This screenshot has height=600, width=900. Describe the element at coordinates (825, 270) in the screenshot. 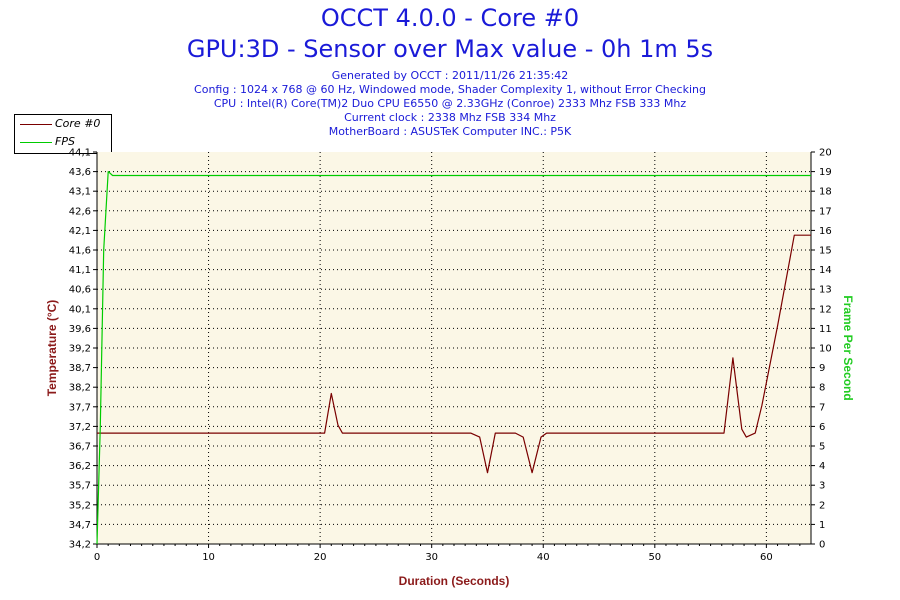

I see `y2-tick-label: 14` at that location.